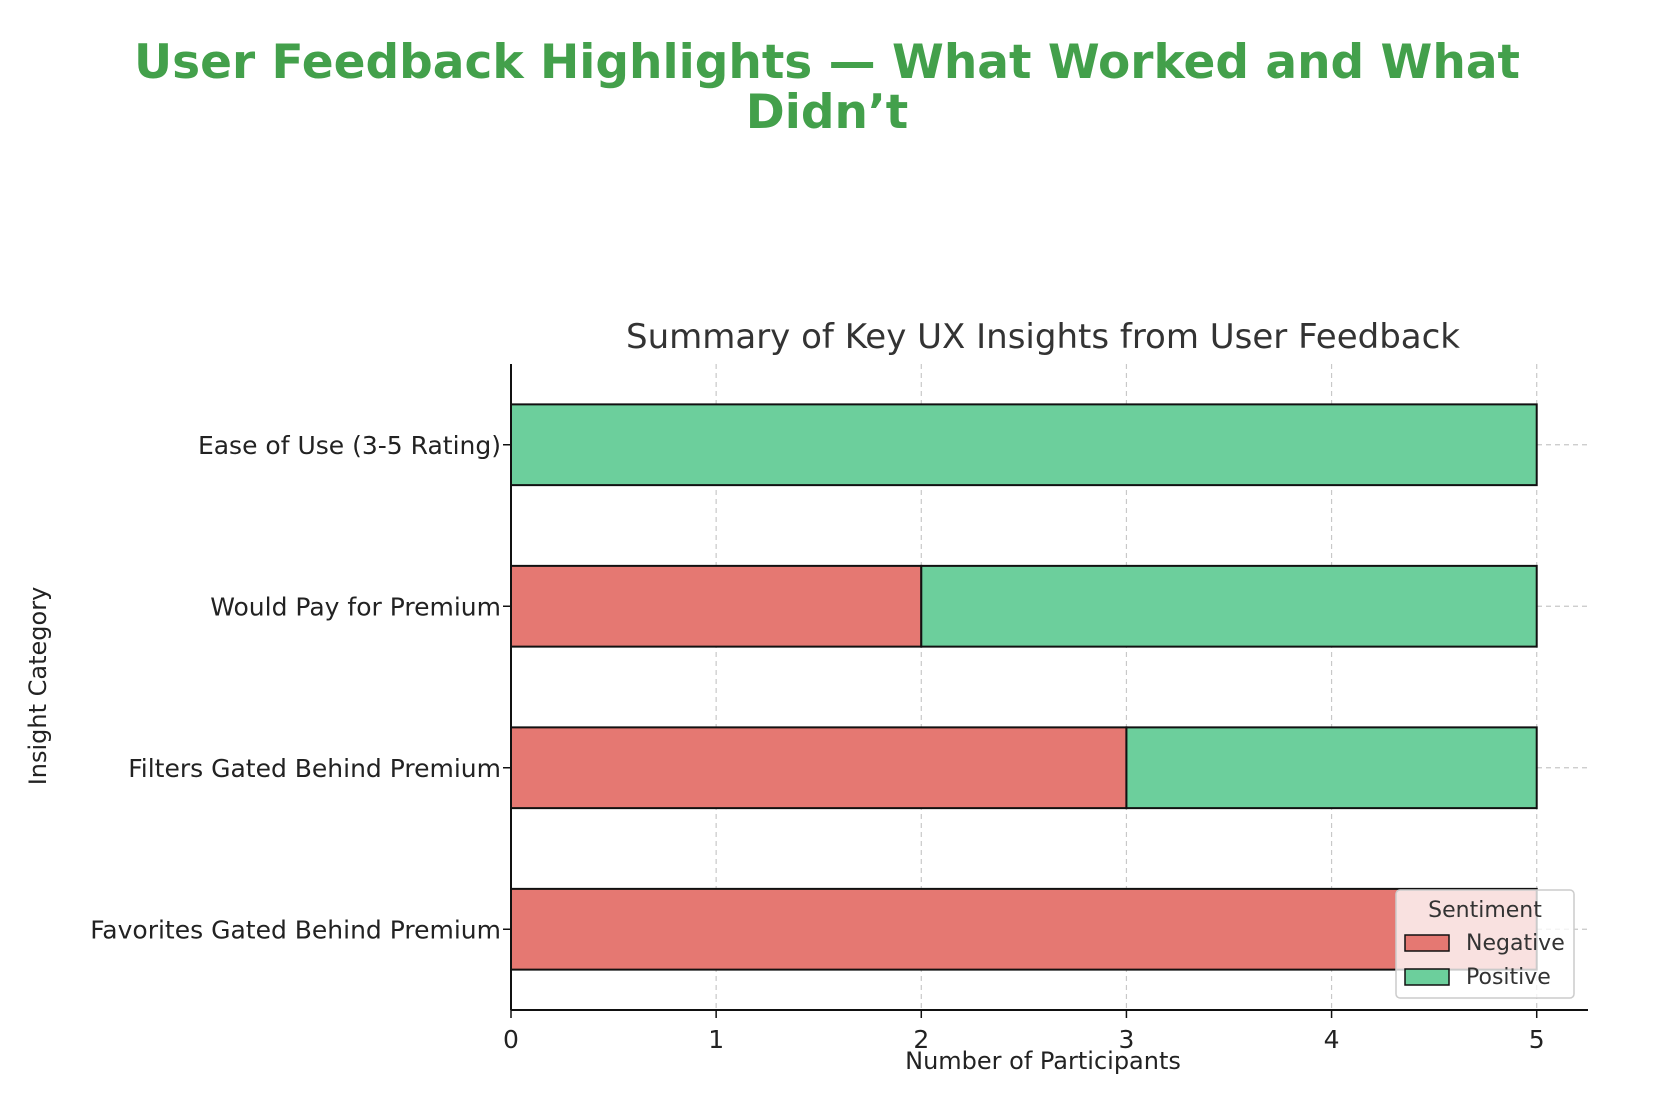 Image resolution: width=1654 pixels, height=1094 pixels. Describe the element at coordinates (38, 686) in the screenshot. I see `y-axis-label: Insight Category` at that location.